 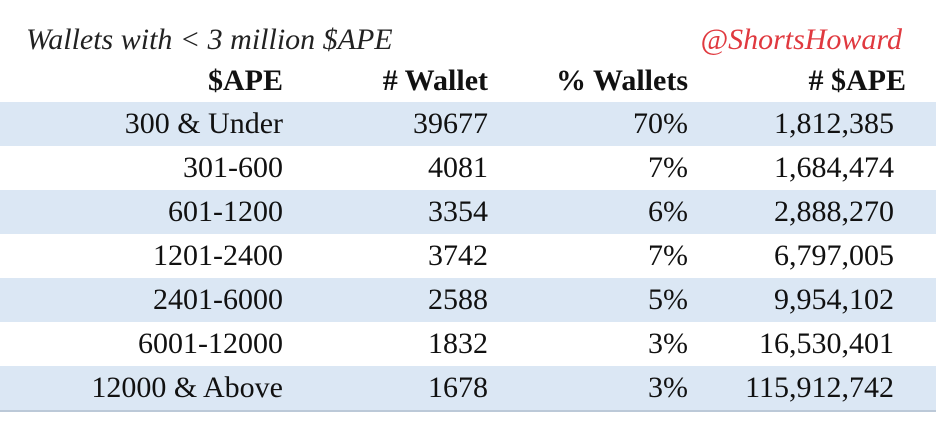 I want to click on cell-wallet-percent: 6%, so click(x=668, y=211).